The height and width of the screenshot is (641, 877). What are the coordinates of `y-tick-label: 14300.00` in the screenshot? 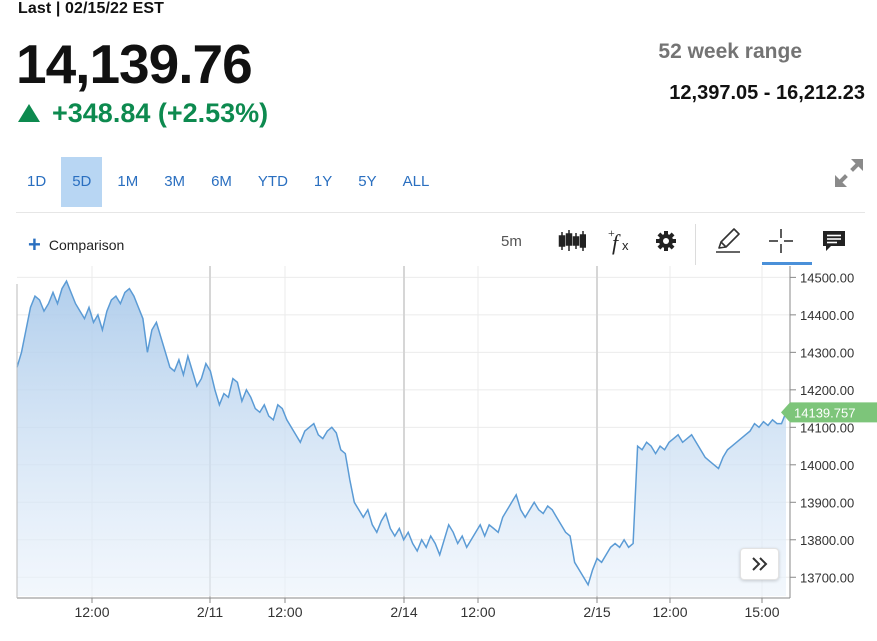 It's located at (827, 352).